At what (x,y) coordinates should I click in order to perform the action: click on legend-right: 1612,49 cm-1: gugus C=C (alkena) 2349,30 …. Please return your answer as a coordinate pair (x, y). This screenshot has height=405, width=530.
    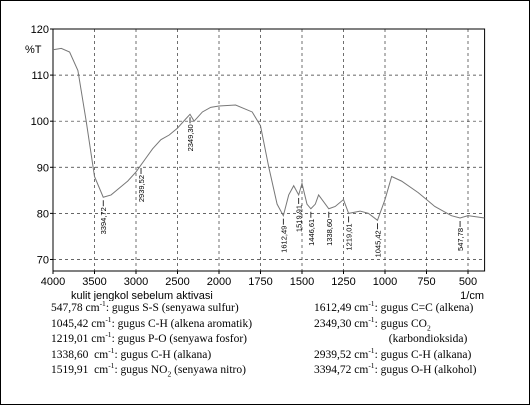
    Looking at the image, I should click on (395, 339).